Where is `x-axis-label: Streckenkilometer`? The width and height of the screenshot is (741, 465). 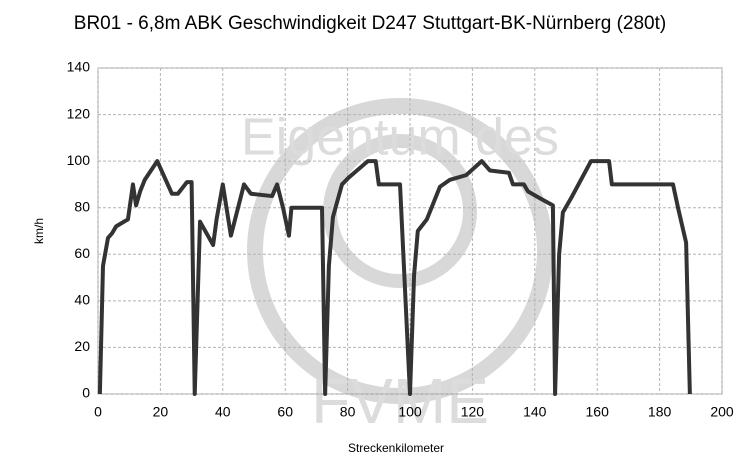
x-axis-label: Streckenkilometer is located at coordinates (396, 448).